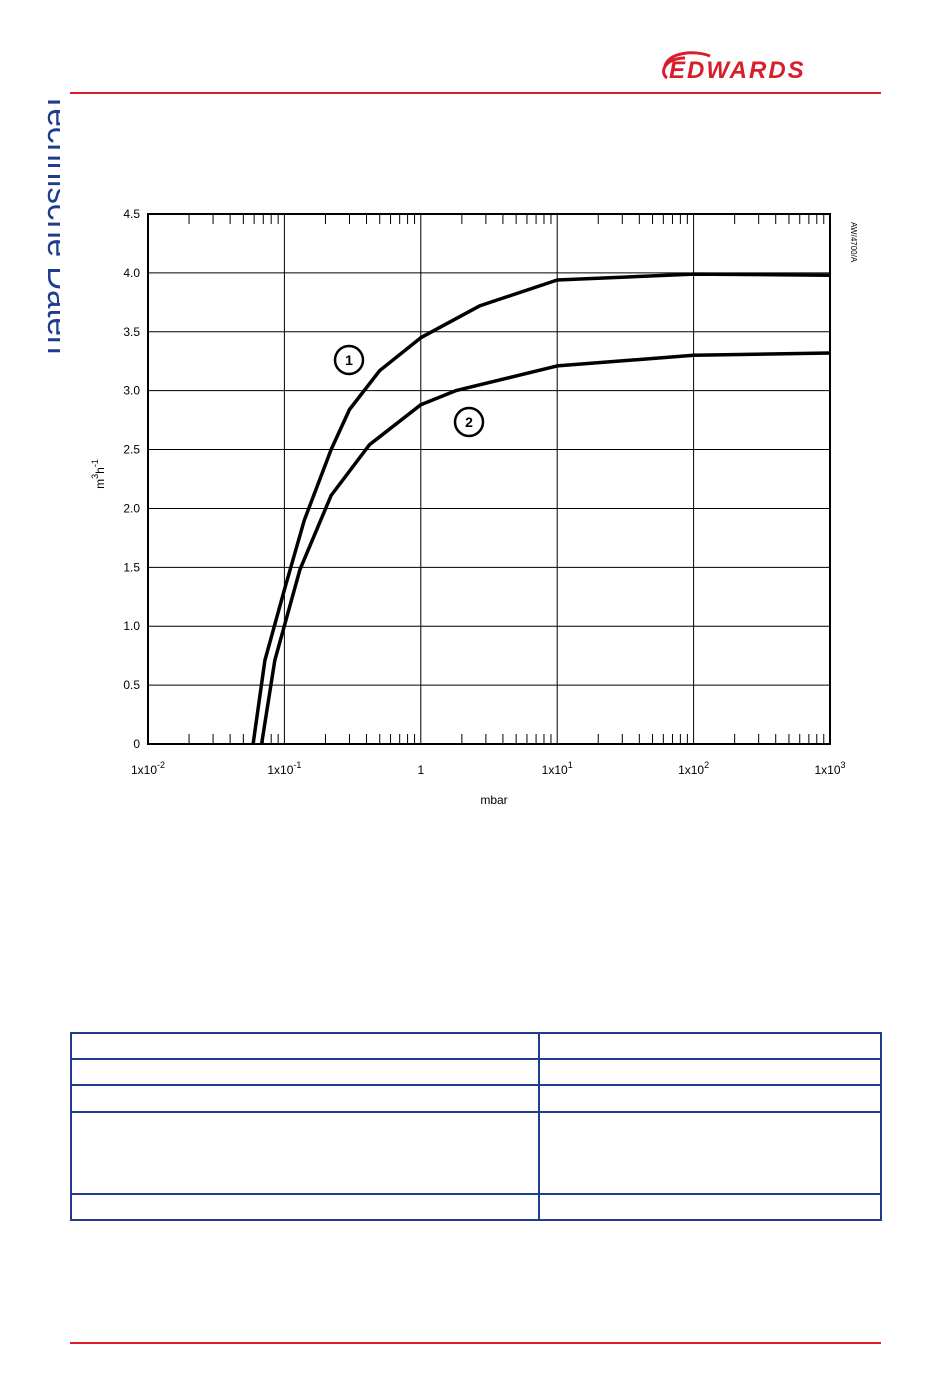 The image size is (950, 1379). I want to click on y-axis-label: m3h-1, so click(98, 474).